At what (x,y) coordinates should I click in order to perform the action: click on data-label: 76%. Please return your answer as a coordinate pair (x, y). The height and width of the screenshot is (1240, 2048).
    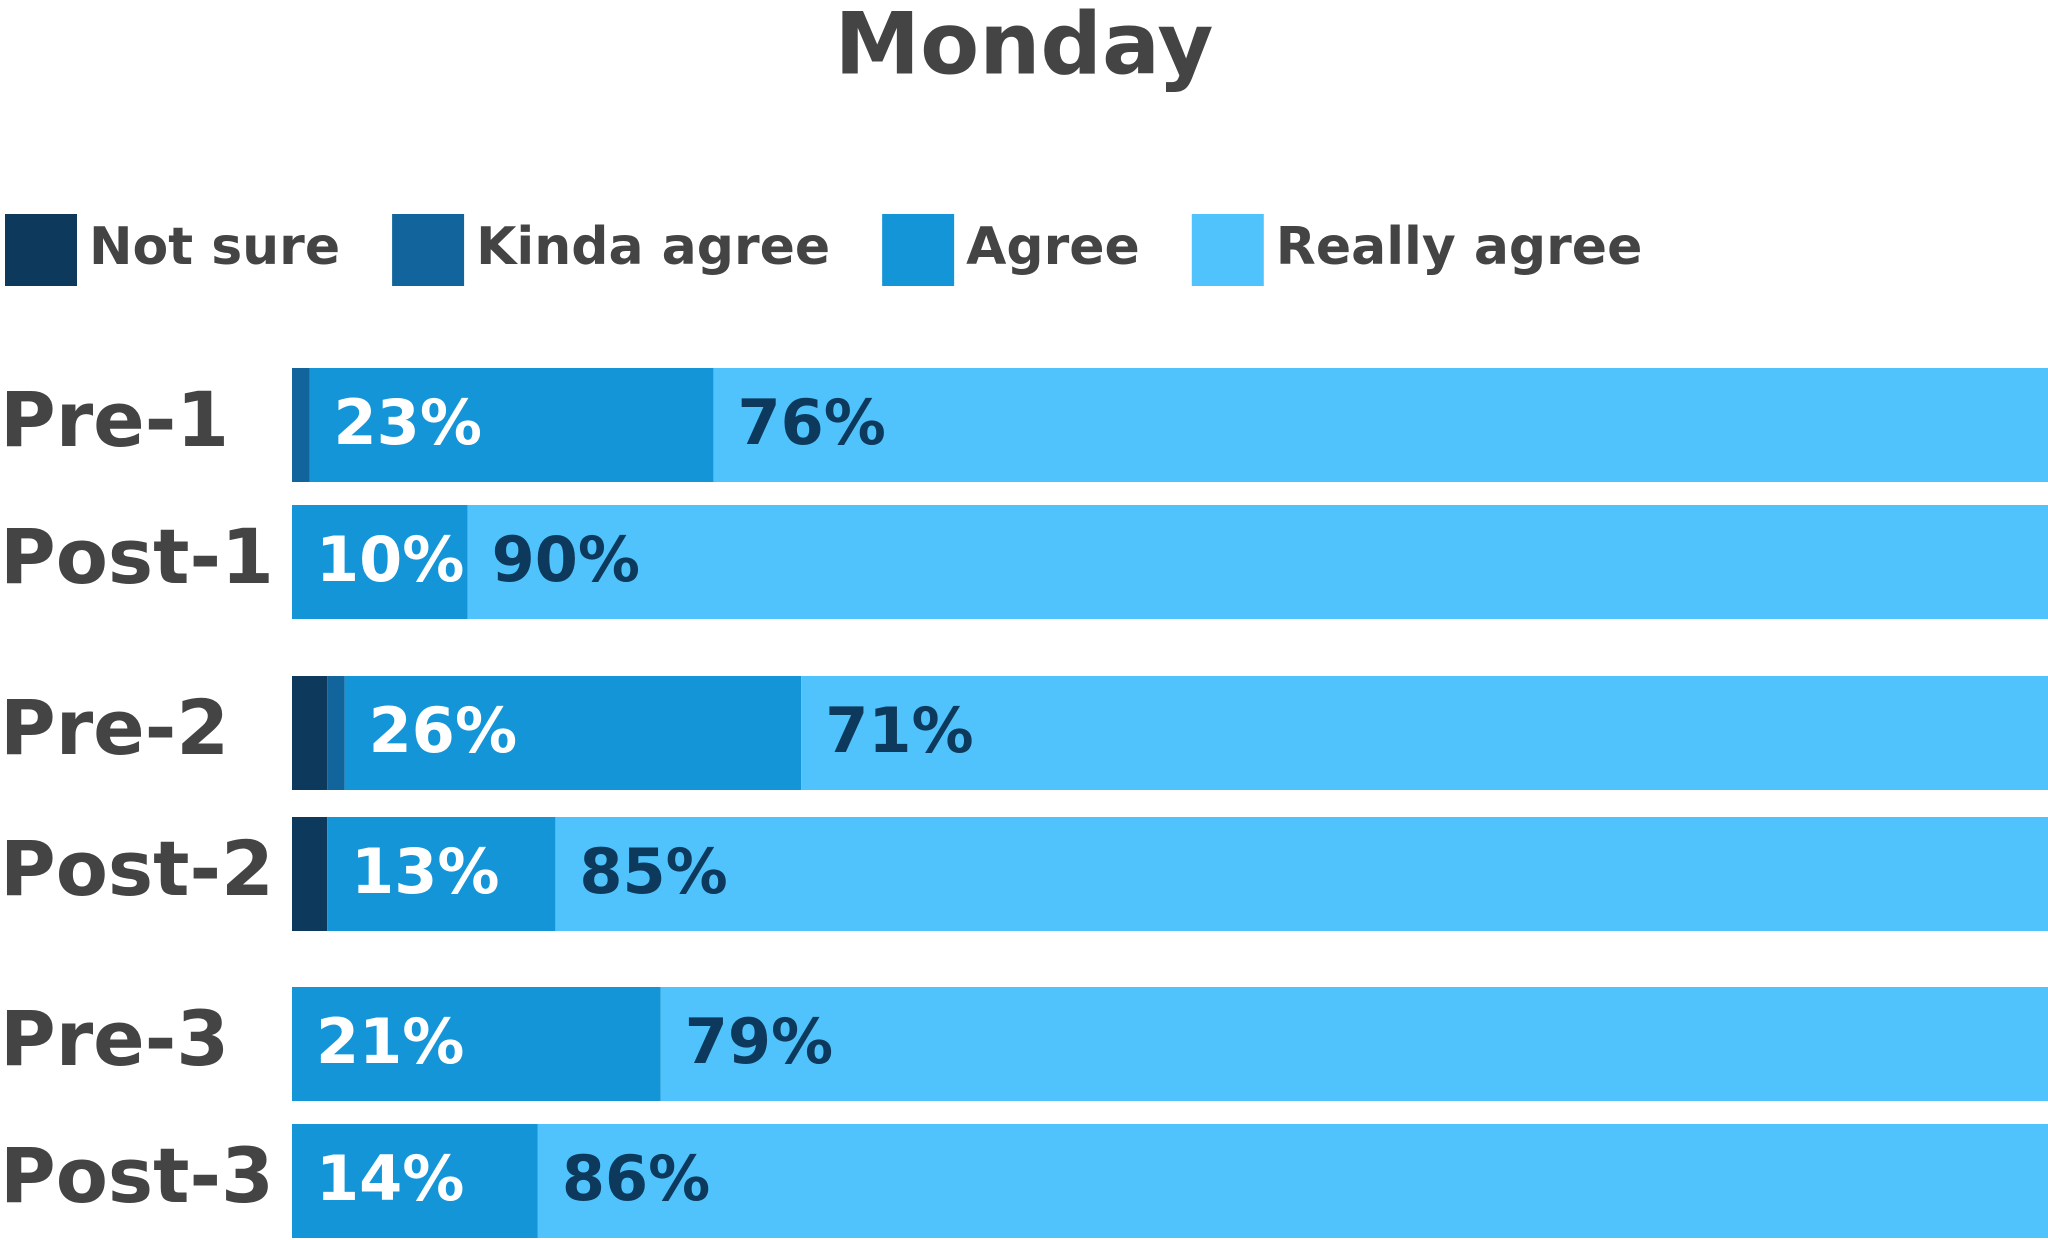
    Looking at the image, I should click on (811, 422).